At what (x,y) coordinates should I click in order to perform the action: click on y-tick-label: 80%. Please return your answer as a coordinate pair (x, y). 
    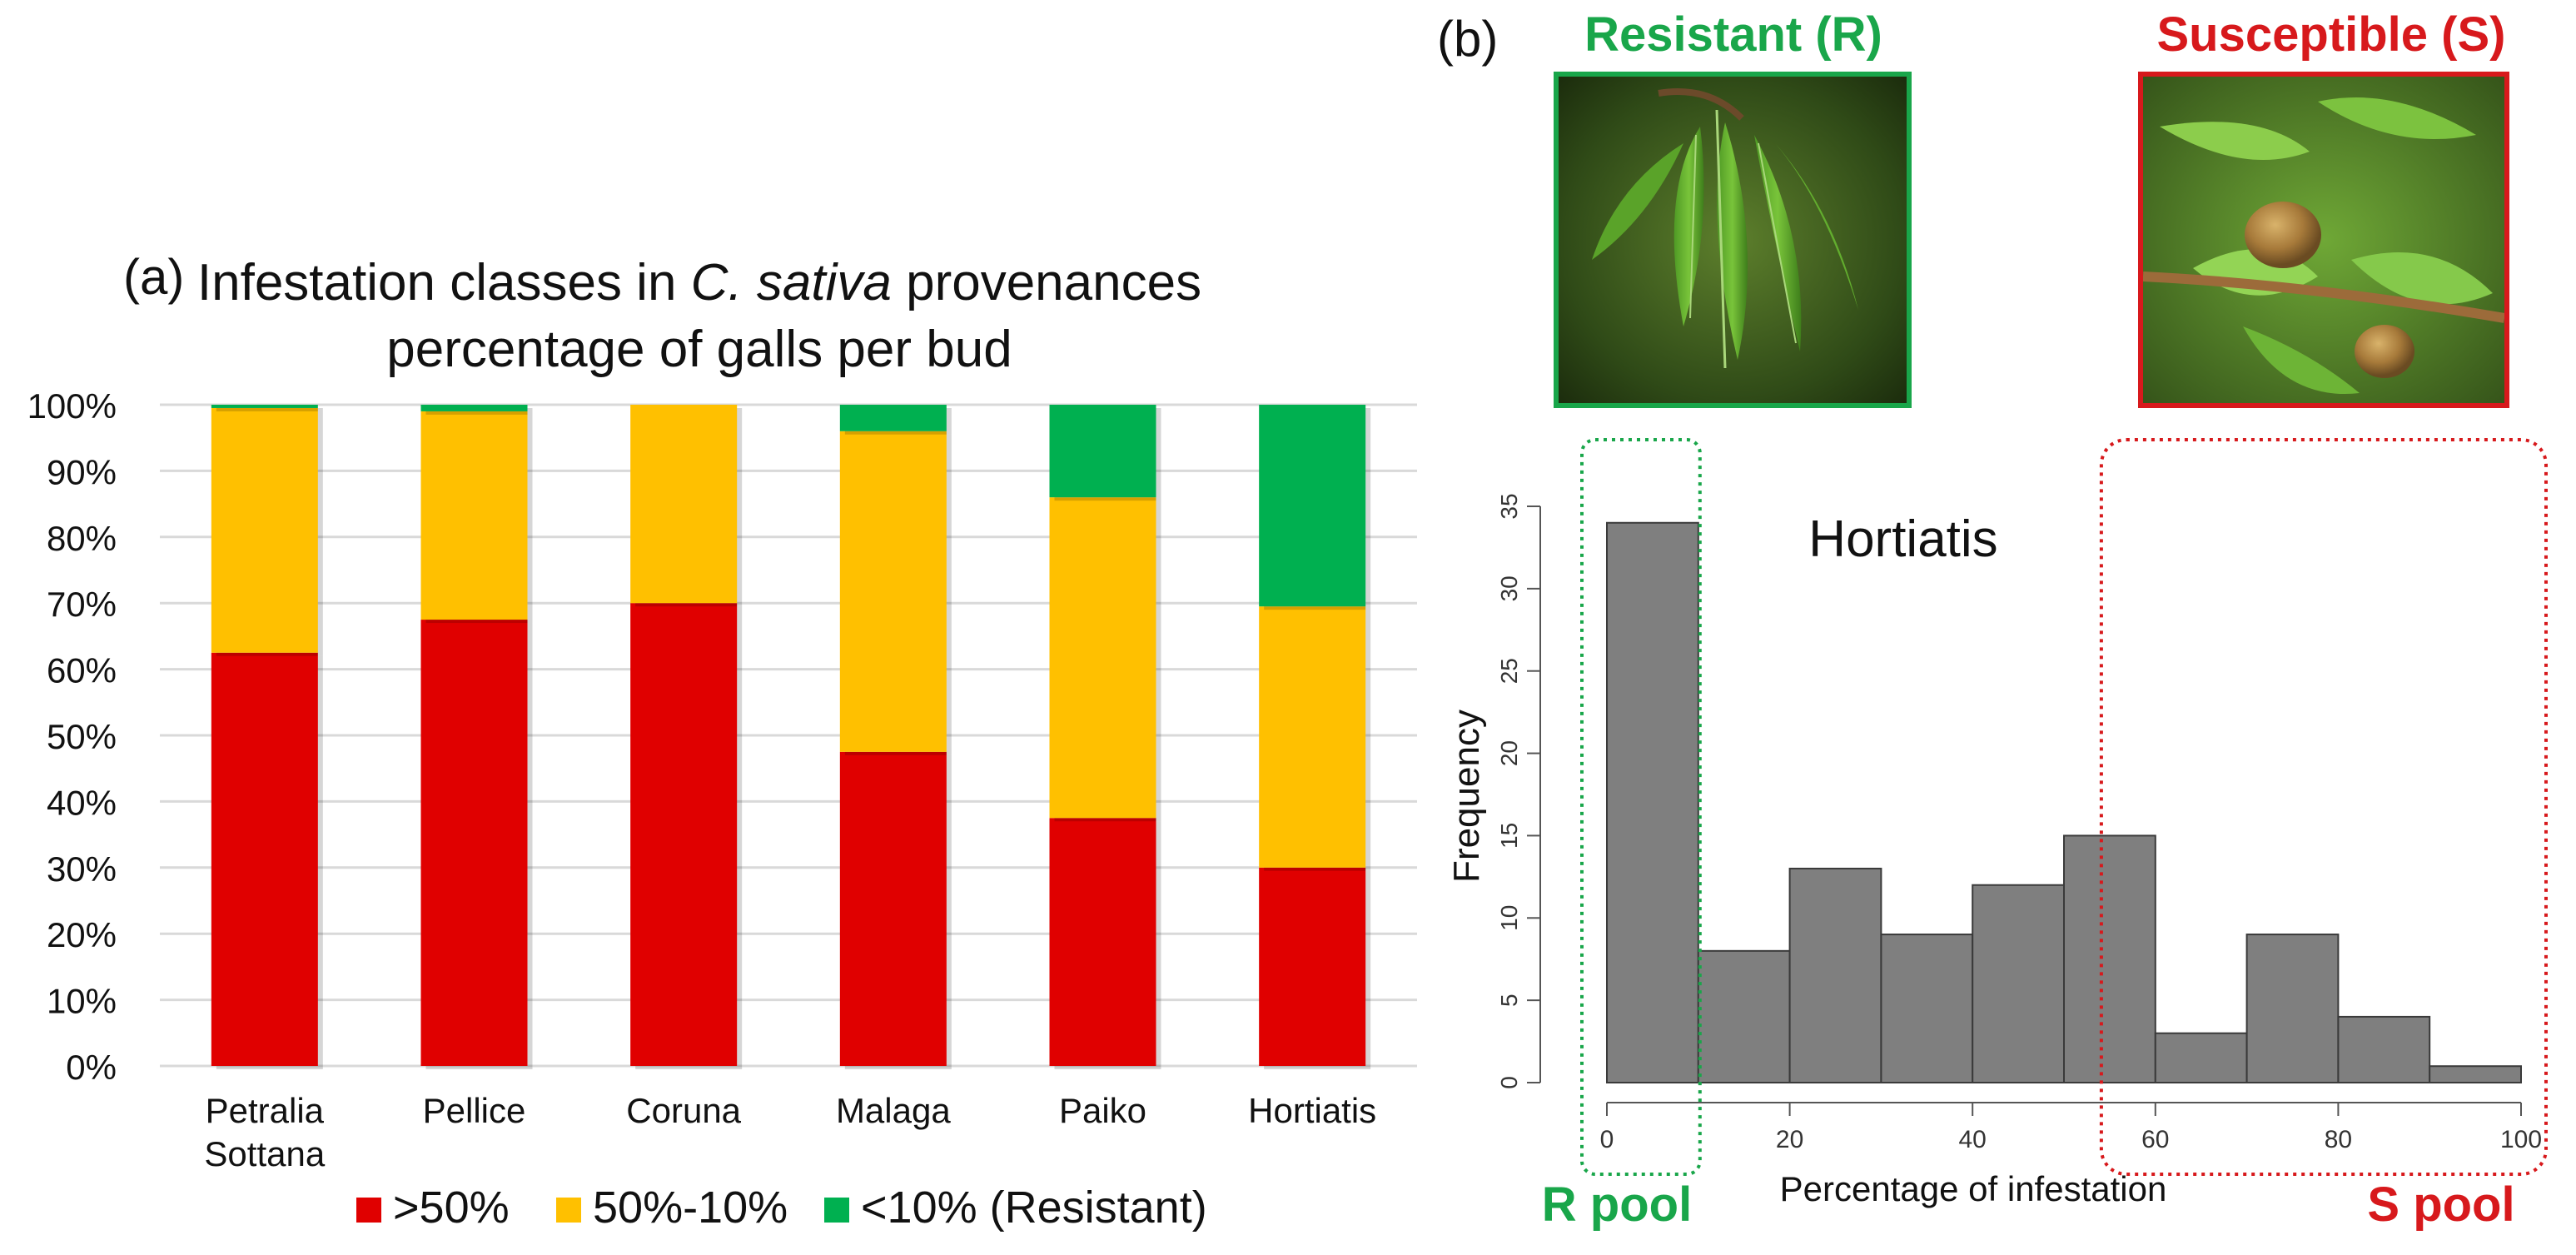
    Looking at the image, I should click on (82, 539).